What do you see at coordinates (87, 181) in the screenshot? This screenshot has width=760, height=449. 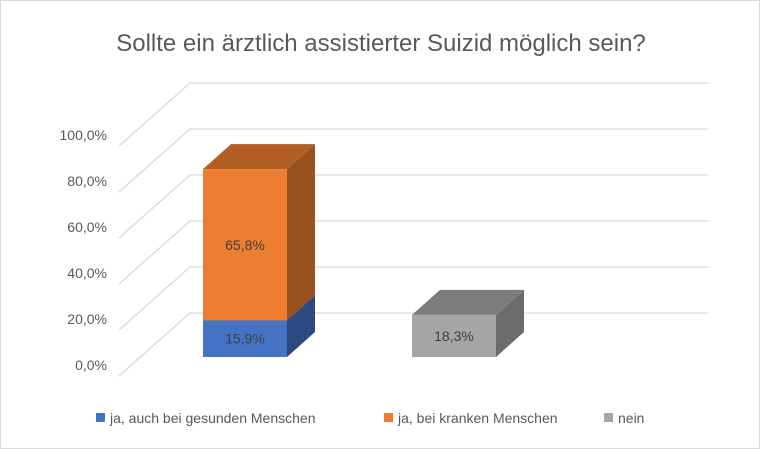 I see `y-tick-label: 80,0%` at bounding box center [87, 181].